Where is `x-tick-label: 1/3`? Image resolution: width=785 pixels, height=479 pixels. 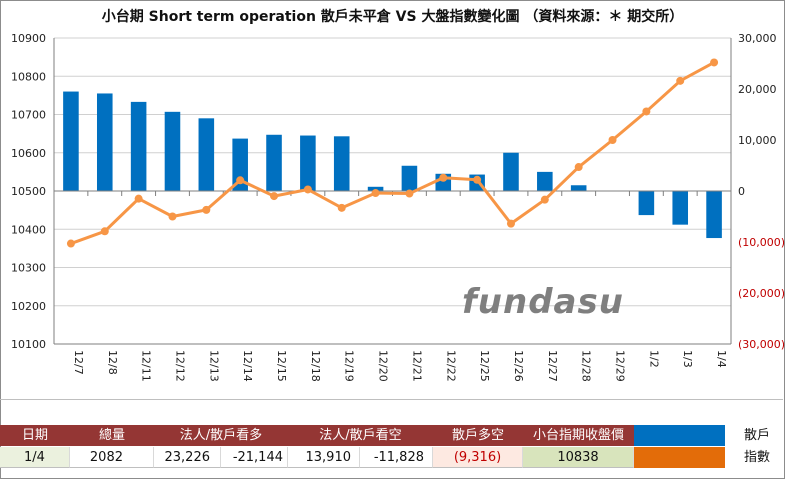
x-tick-label: 1/3 is located at coordinates (687, 359).